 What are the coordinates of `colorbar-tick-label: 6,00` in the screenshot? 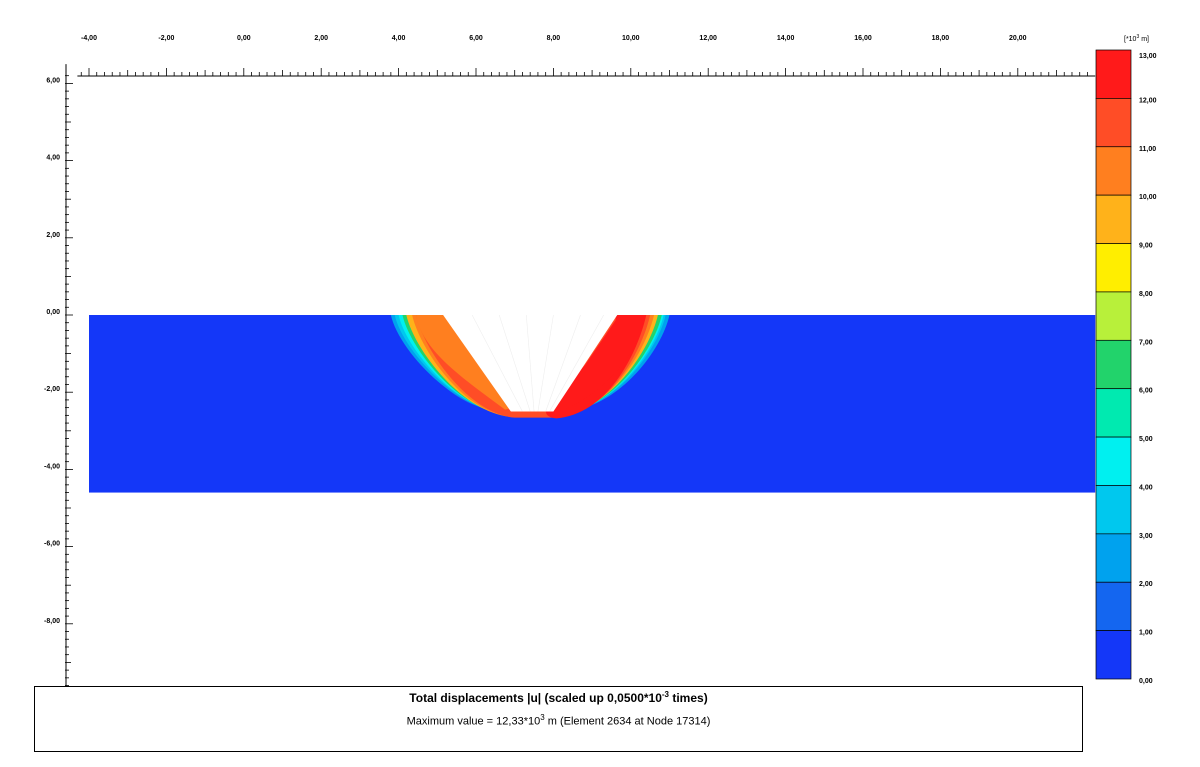 It's located at (1146, 391).